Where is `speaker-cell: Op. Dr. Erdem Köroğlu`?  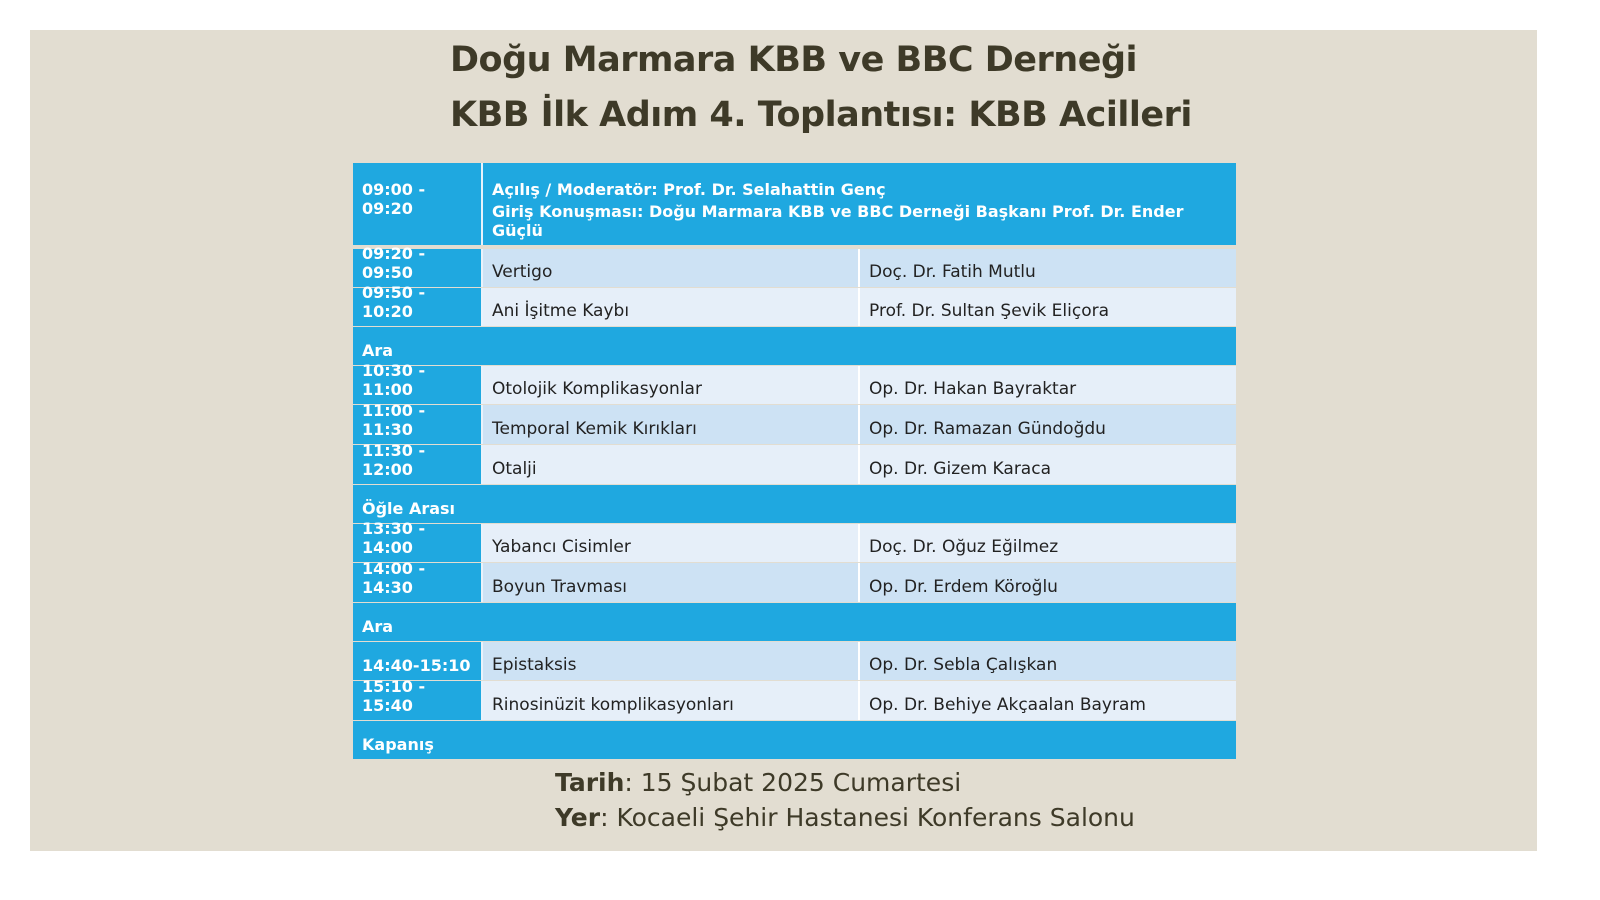 speaker-cell: Op. Dr. Erdem Köroğlu is located at coordinates (1048, 582).